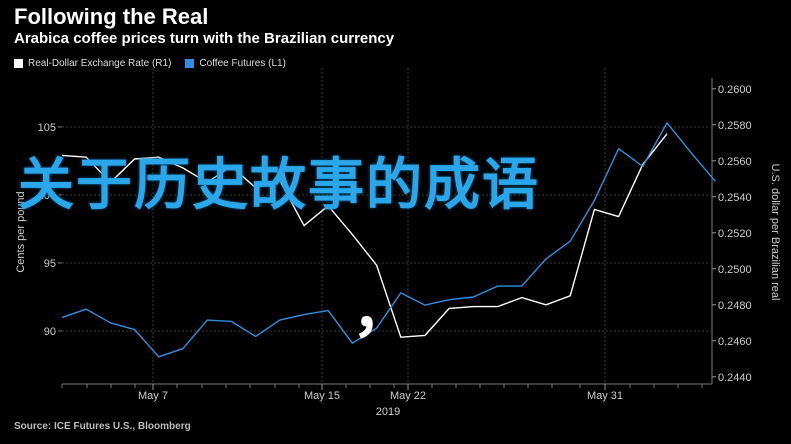  I want to click on source-note: Source: ICE Futures U.S., Bloomberg, so click(102, 426).